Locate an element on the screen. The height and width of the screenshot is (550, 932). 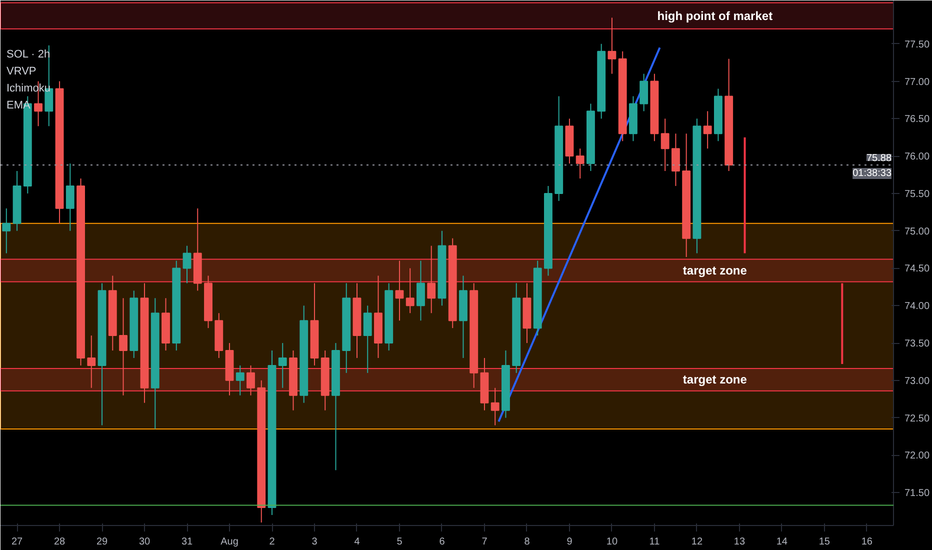
x-tick-label: 15 is located at coordinates (824, 542).